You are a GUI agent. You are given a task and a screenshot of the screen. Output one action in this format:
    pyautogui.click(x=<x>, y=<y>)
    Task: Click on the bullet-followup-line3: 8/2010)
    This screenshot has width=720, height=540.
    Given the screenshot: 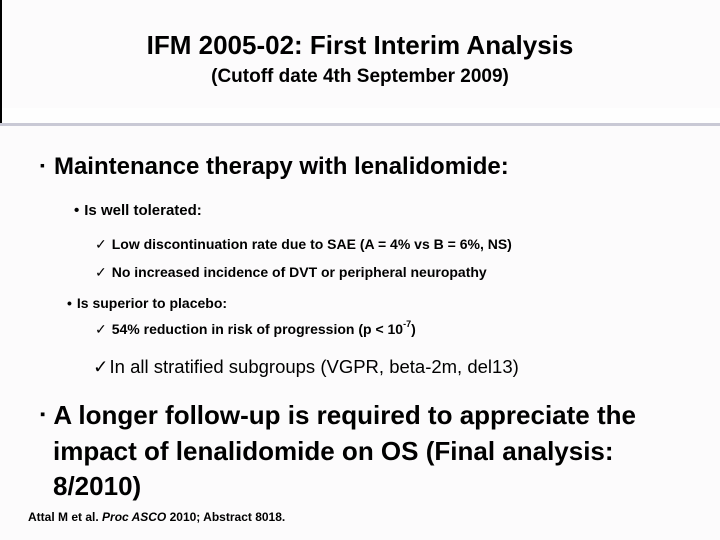 What is the action you would take?
    pyautogui.click(x=97, y=486)
    